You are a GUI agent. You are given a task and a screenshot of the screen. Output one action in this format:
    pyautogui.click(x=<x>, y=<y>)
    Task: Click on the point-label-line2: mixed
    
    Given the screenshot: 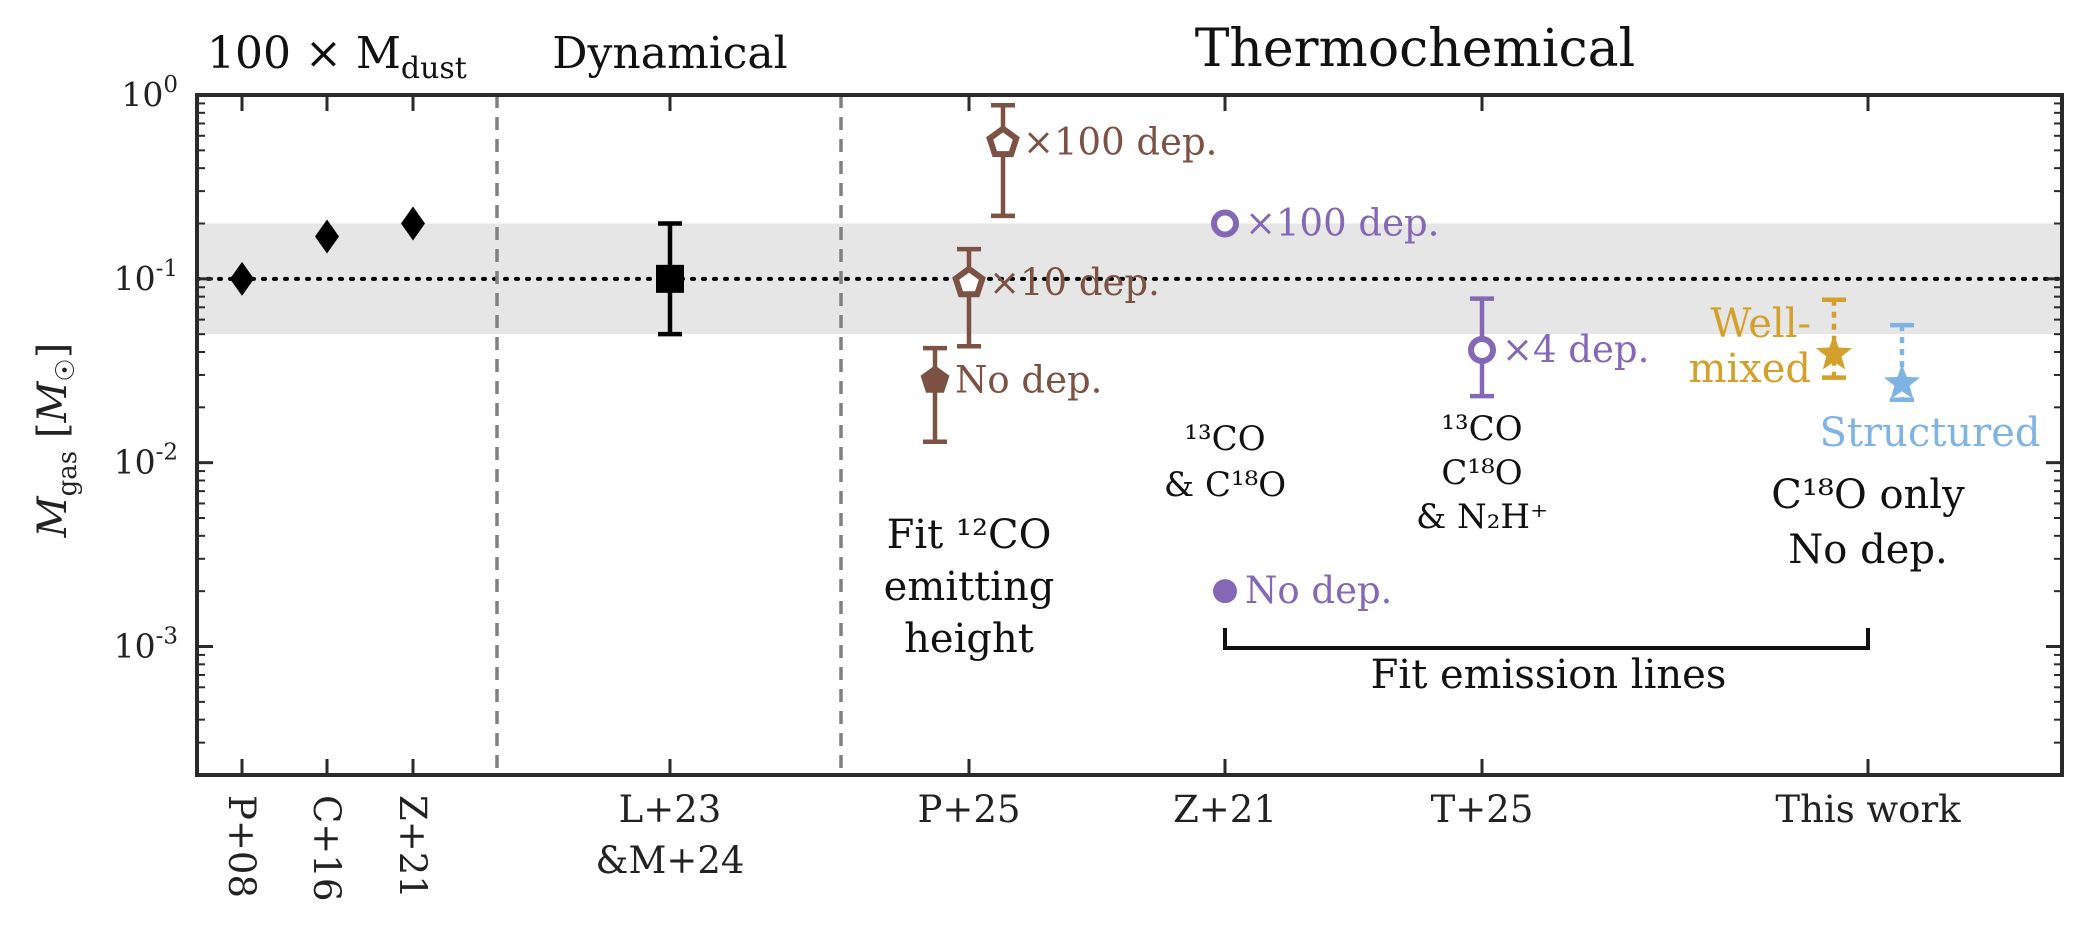 What is the action you would take?
    pyautogui.click(x=1749, y=369)
    